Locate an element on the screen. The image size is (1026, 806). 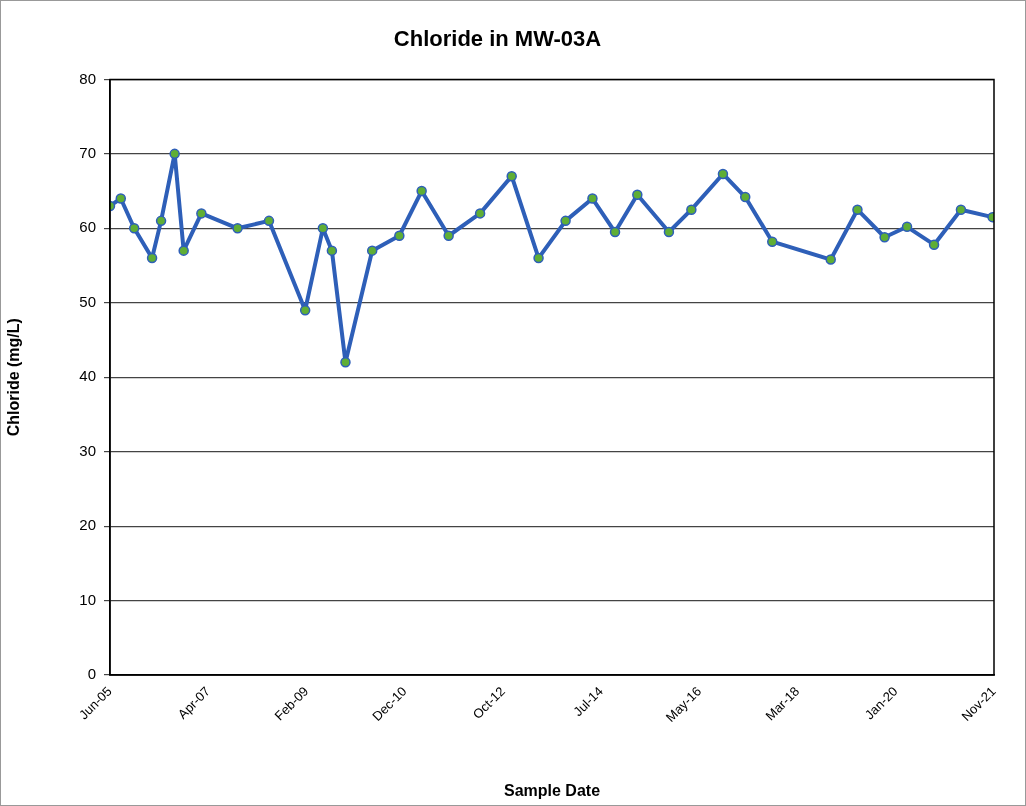
y-tick-label: 60 is located at coordinates (87, 227).